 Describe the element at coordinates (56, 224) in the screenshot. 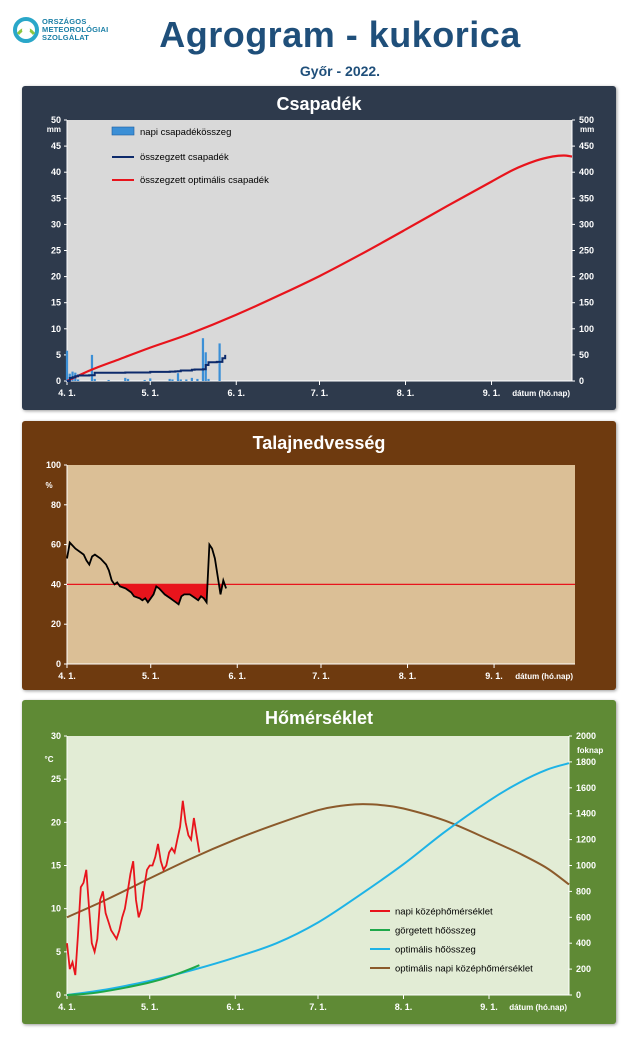

I see `precip-ytick-label: 30` at that location.